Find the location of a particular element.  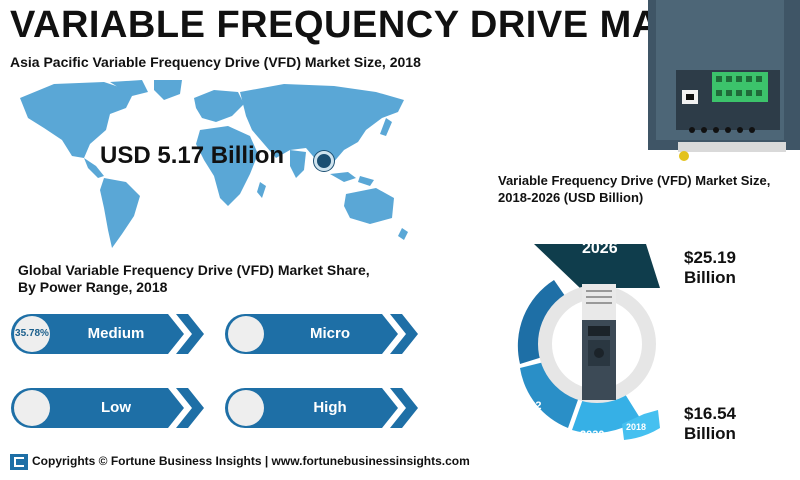

segment-low-label: Low is located at coordinates (116, 407).